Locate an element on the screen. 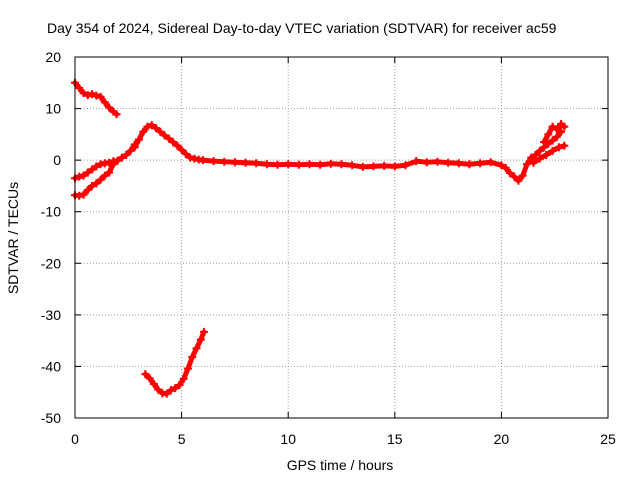 Image resolution: width=640 pixels, height=480 pixels. y-tick-label: -20 is located at coordinates (51, 263).